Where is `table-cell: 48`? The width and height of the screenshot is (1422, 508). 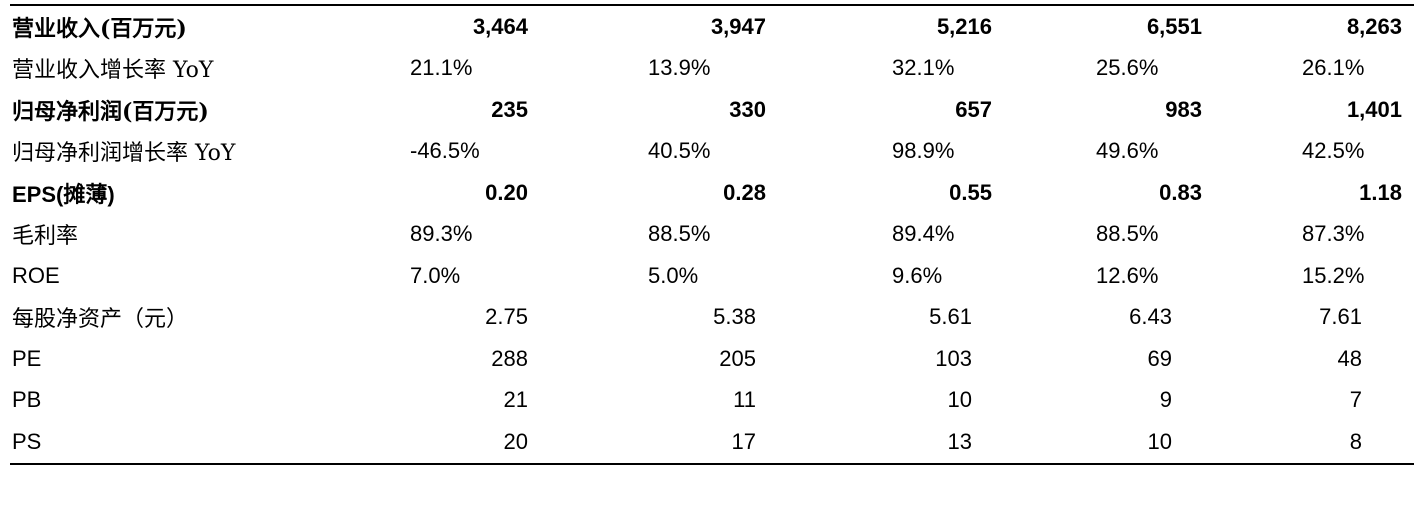
table-cell: 48 is located at coordinates (1349, 358).